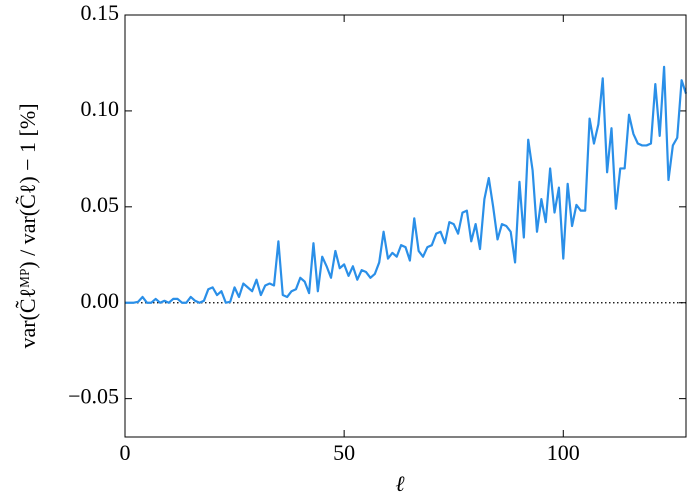 The width and height of the screenshot is (700, 500). Describe the element at coordinates (100, 204) in the screenshot. I see `y-tick-label: 0.05` at that location.